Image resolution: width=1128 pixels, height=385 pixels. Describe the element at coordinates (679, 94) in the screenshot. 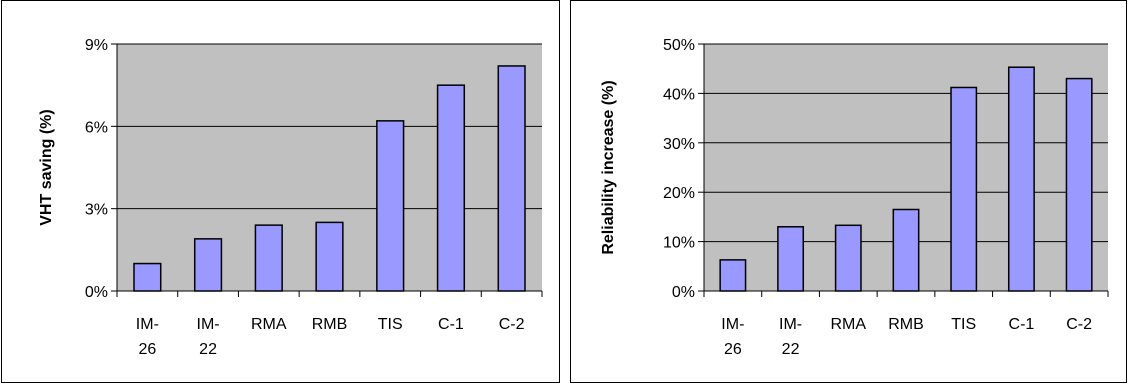

I see `y-tick-label: 40%` at that location.